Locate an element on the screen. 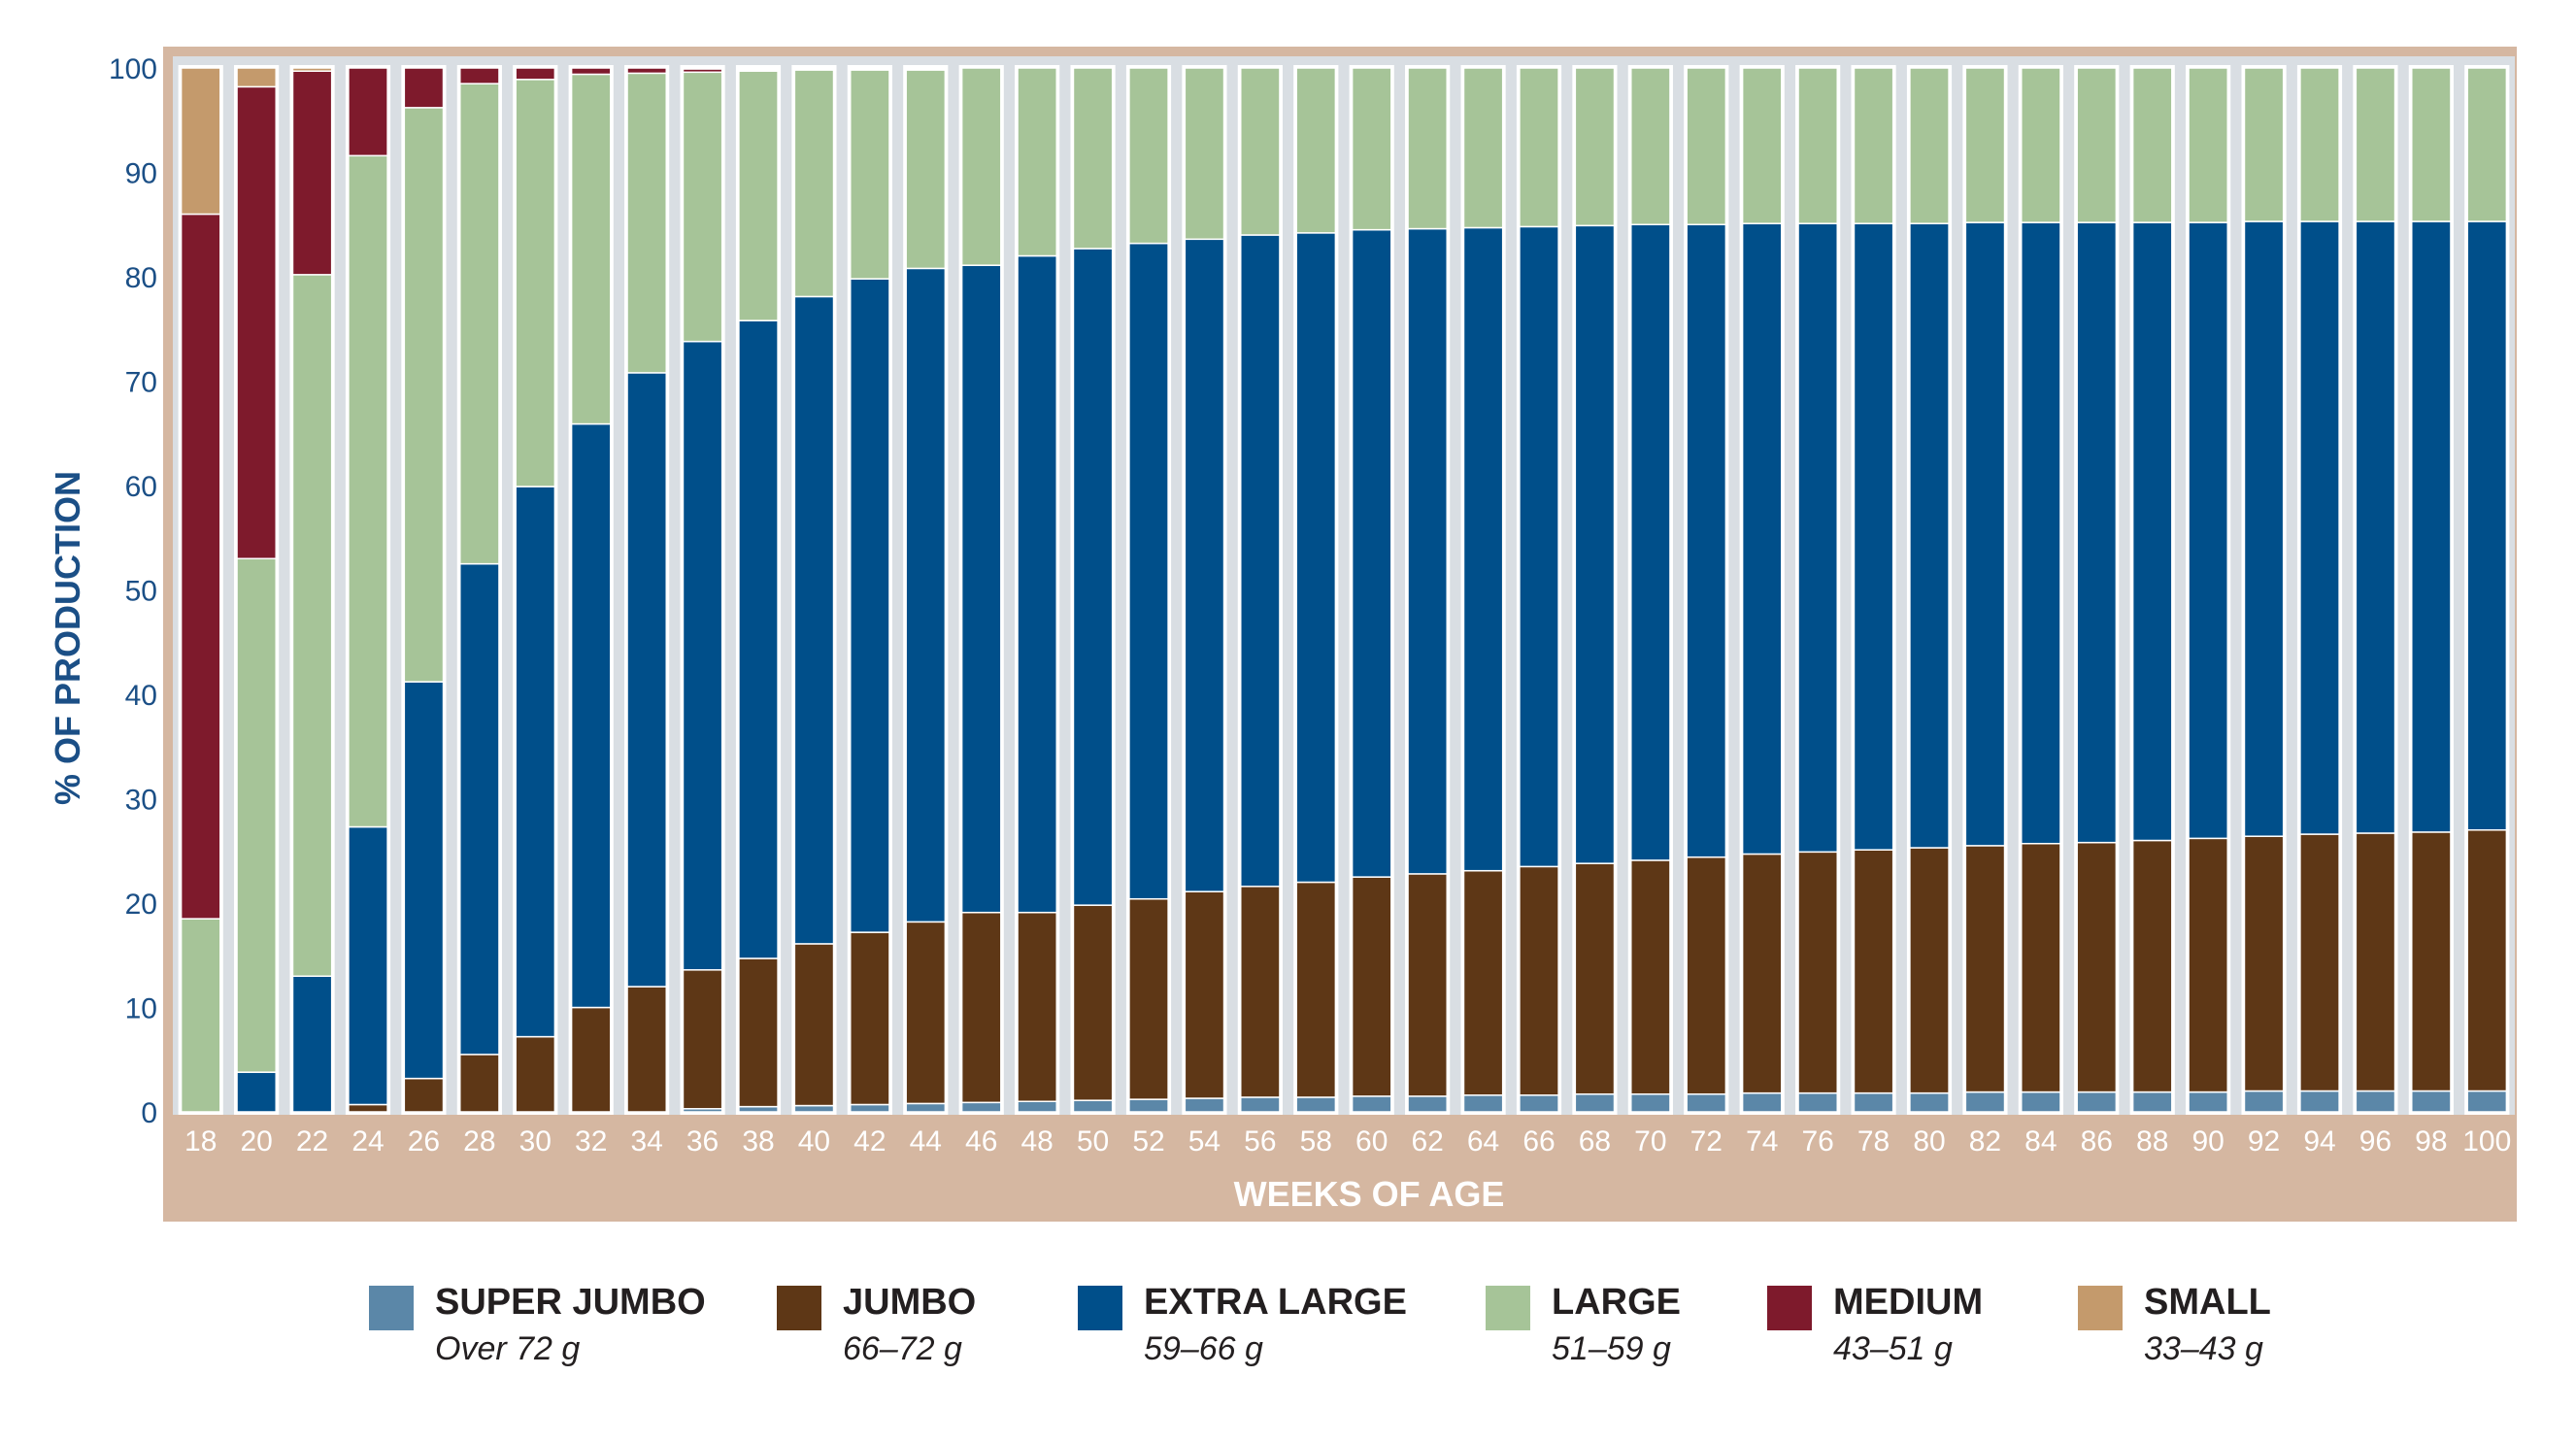 This screenshot has height=1443, width=2576. legend-range-medium: 43–51 g is located at coordinates (1893, 1348).